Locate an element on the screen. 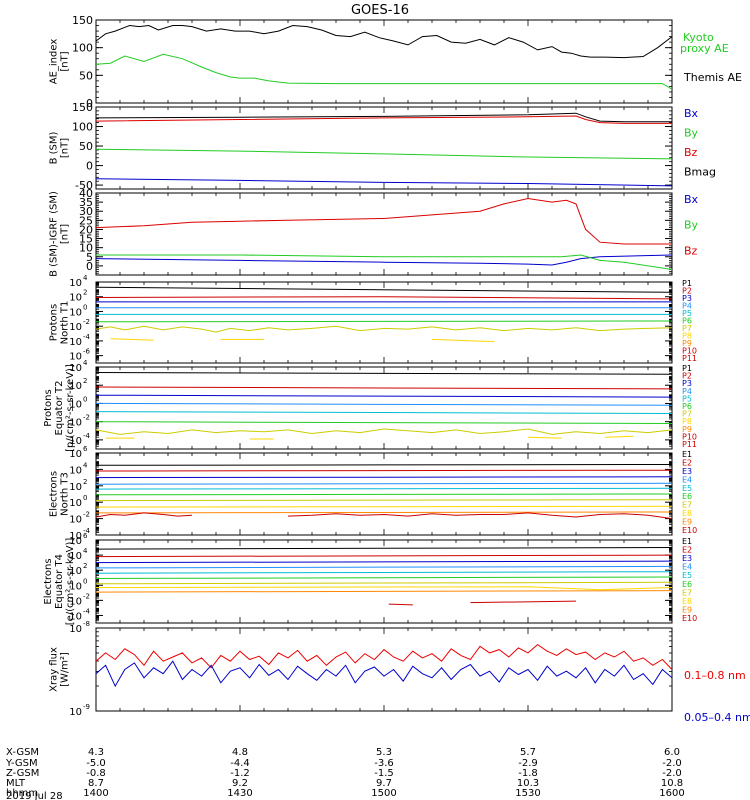  legend: 0.1–0.8 nm 0.05–0.4 nm is located at coordinates (717, 696).